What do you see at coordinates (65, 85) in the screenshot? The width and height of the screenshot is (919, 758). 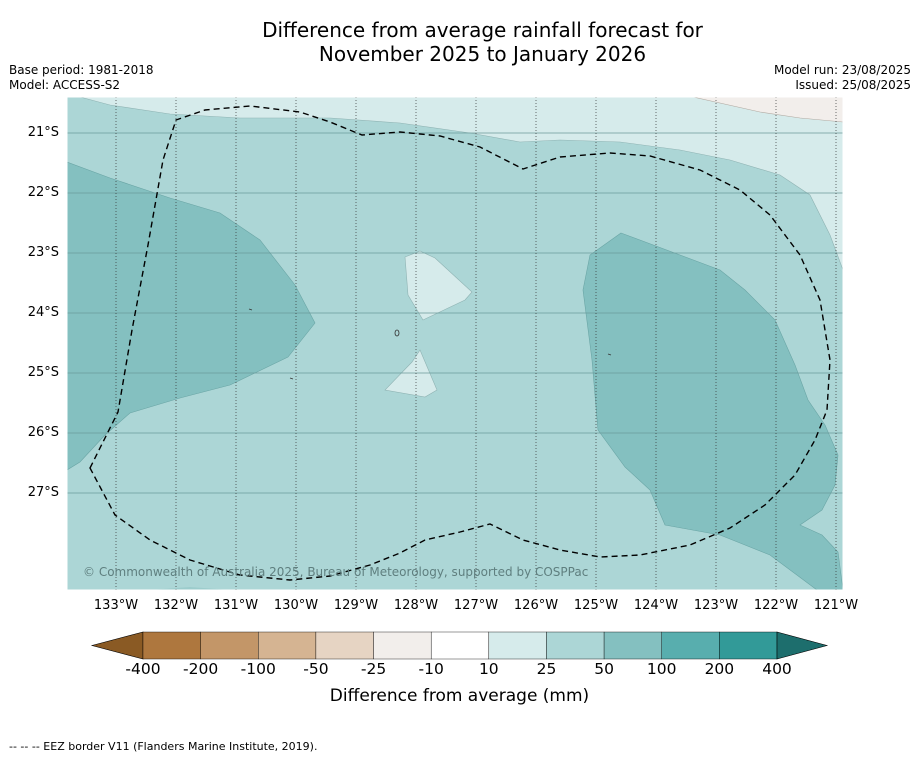 I see `model-name: Model: ACCESS-S2` at bounding box center [65, 85].